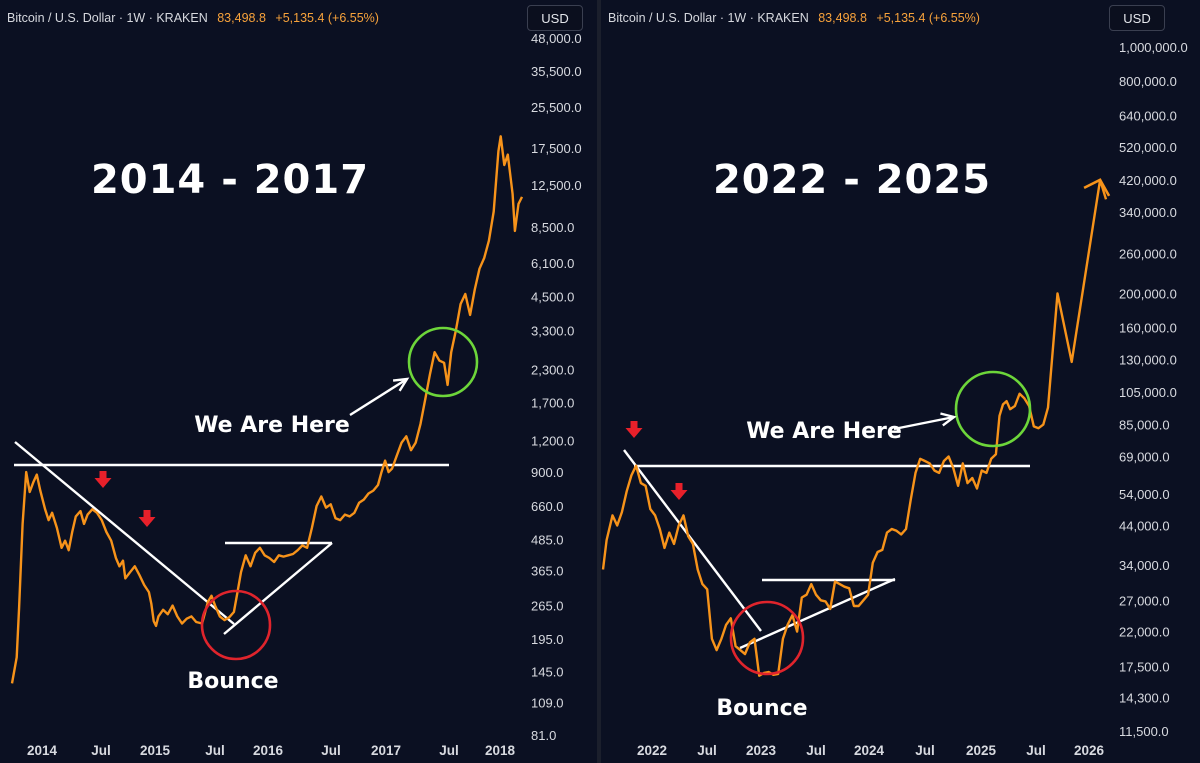 The width and height of the screenshot is (1200, 763). Describe the element at coordinates (852, 180) in the screenshot. I see `chart-title: 2022 - 2025` at that location.